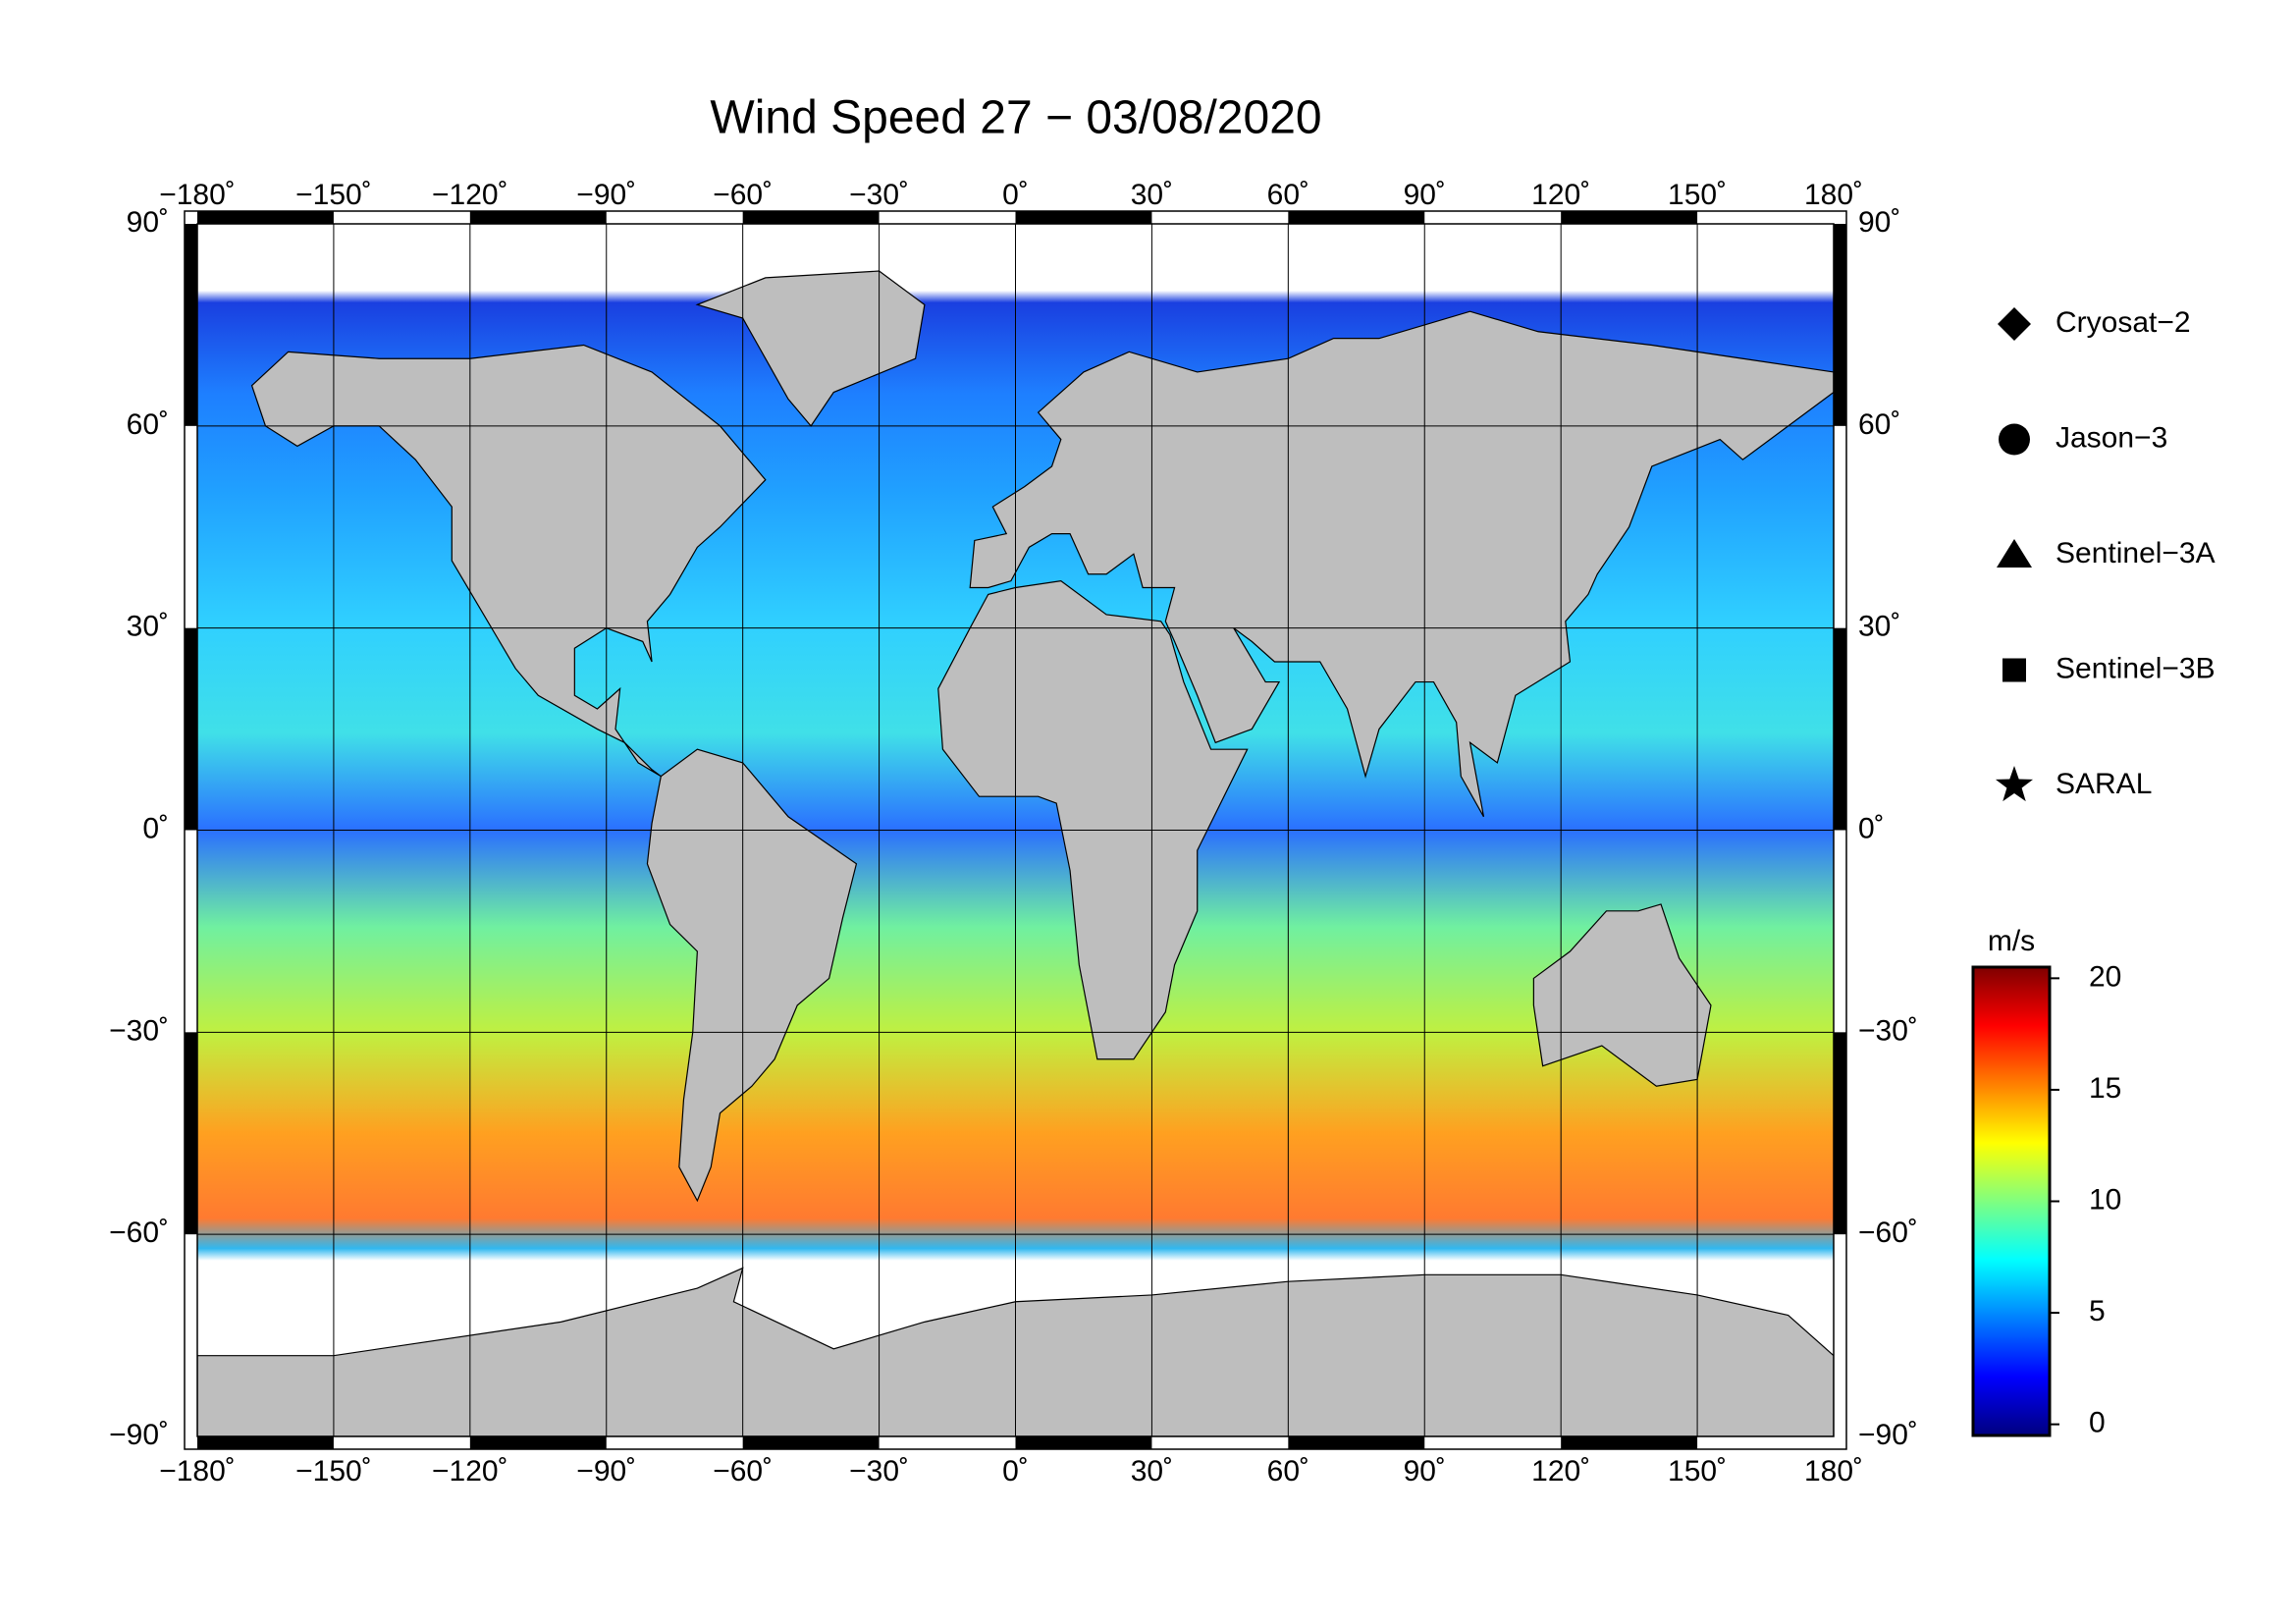 Image resolution: width=2296 pixels, height=1623 pixels. I want to click on legend-label: SARAL, so click(2104, 784).